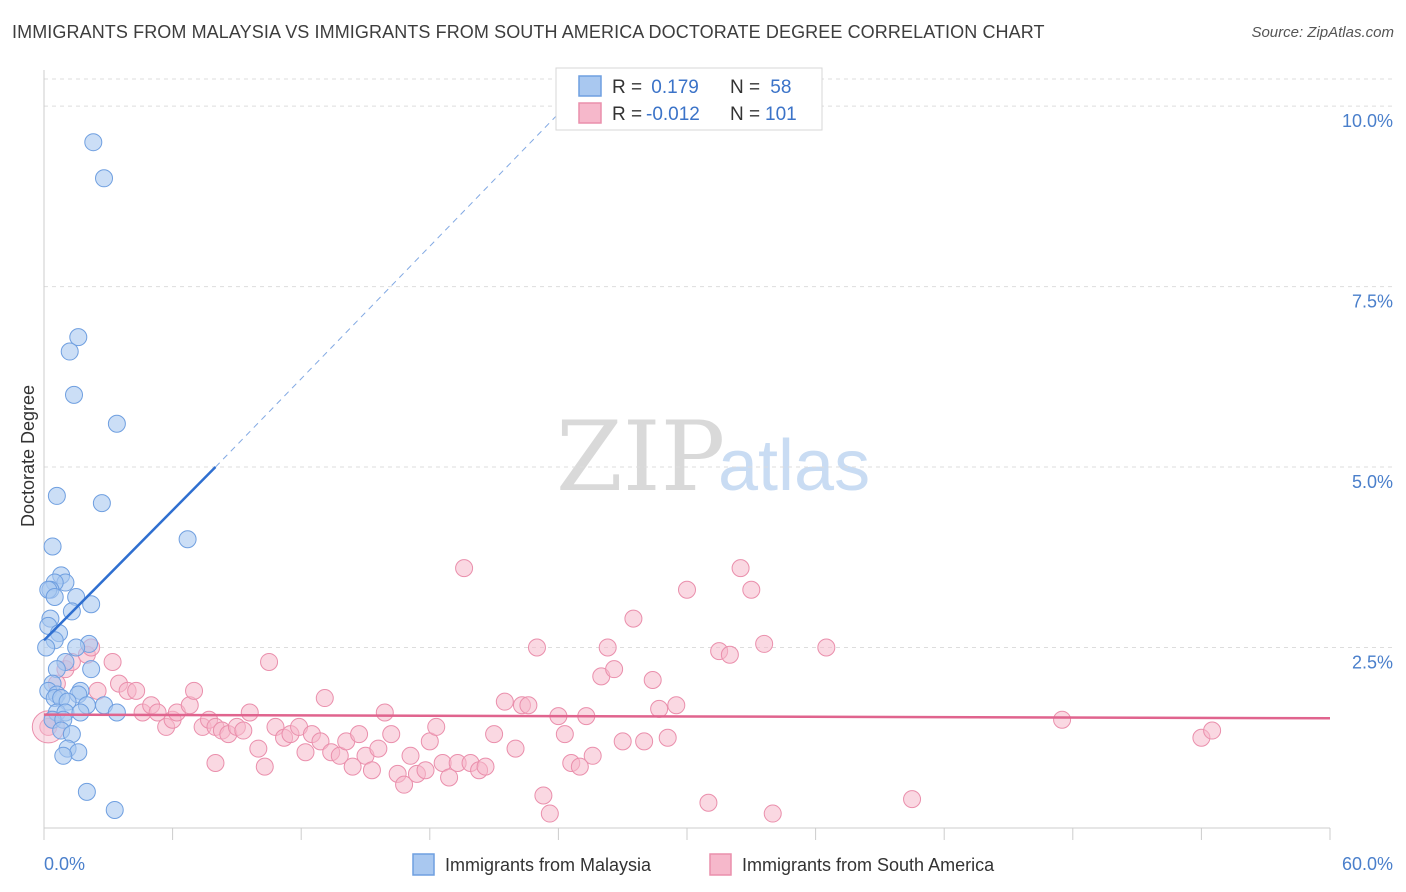  I want to click on stats-swatch-pink, so click(590, 113).